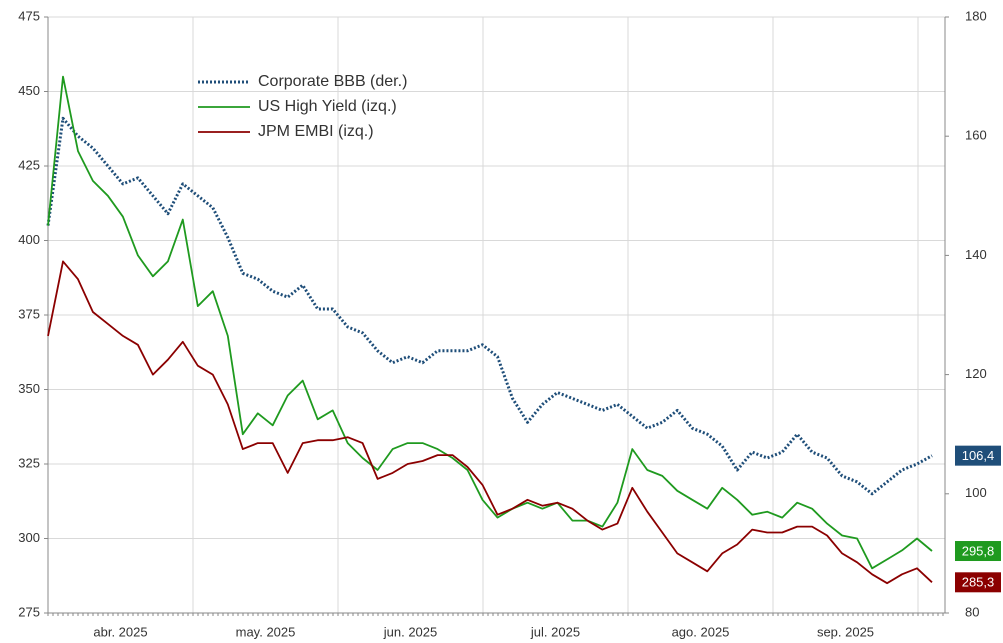 The image size is (1003, 643). What do you see at coordinates (29, 239) in the screenshot?
I see `y-tick-label: 400` at bounding box center [29, 239].